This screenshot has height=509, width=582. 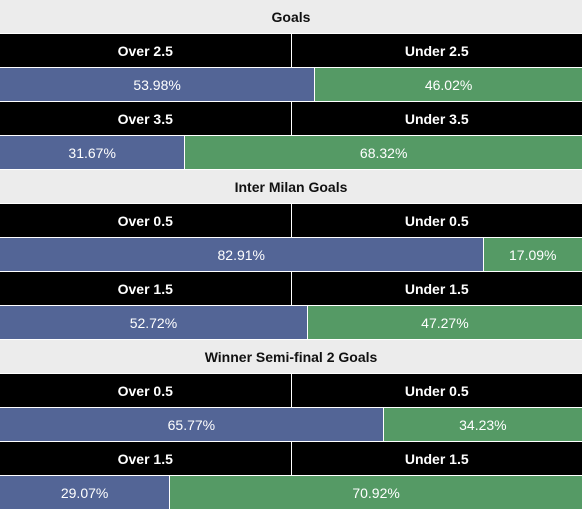 I want to click on probability-bar: 52.72% 47.27%, so click(x=291, y=323).